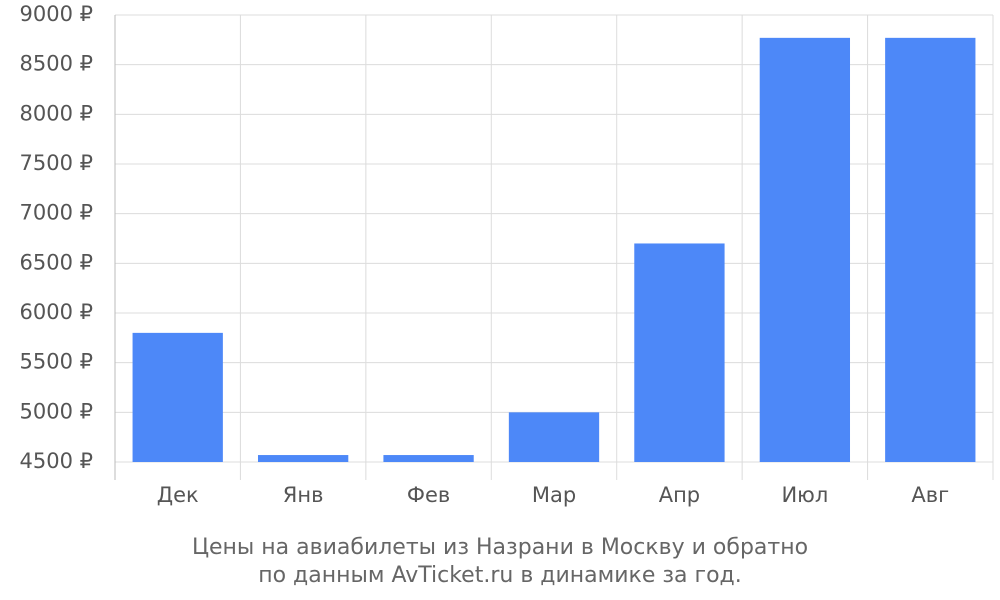 The height and width of the screenshot is (600, 1000). What do you see at coordinates (930, 495) in the screenshot?
I see `x-tick-label: Авг` at bounding box center [930, 495].